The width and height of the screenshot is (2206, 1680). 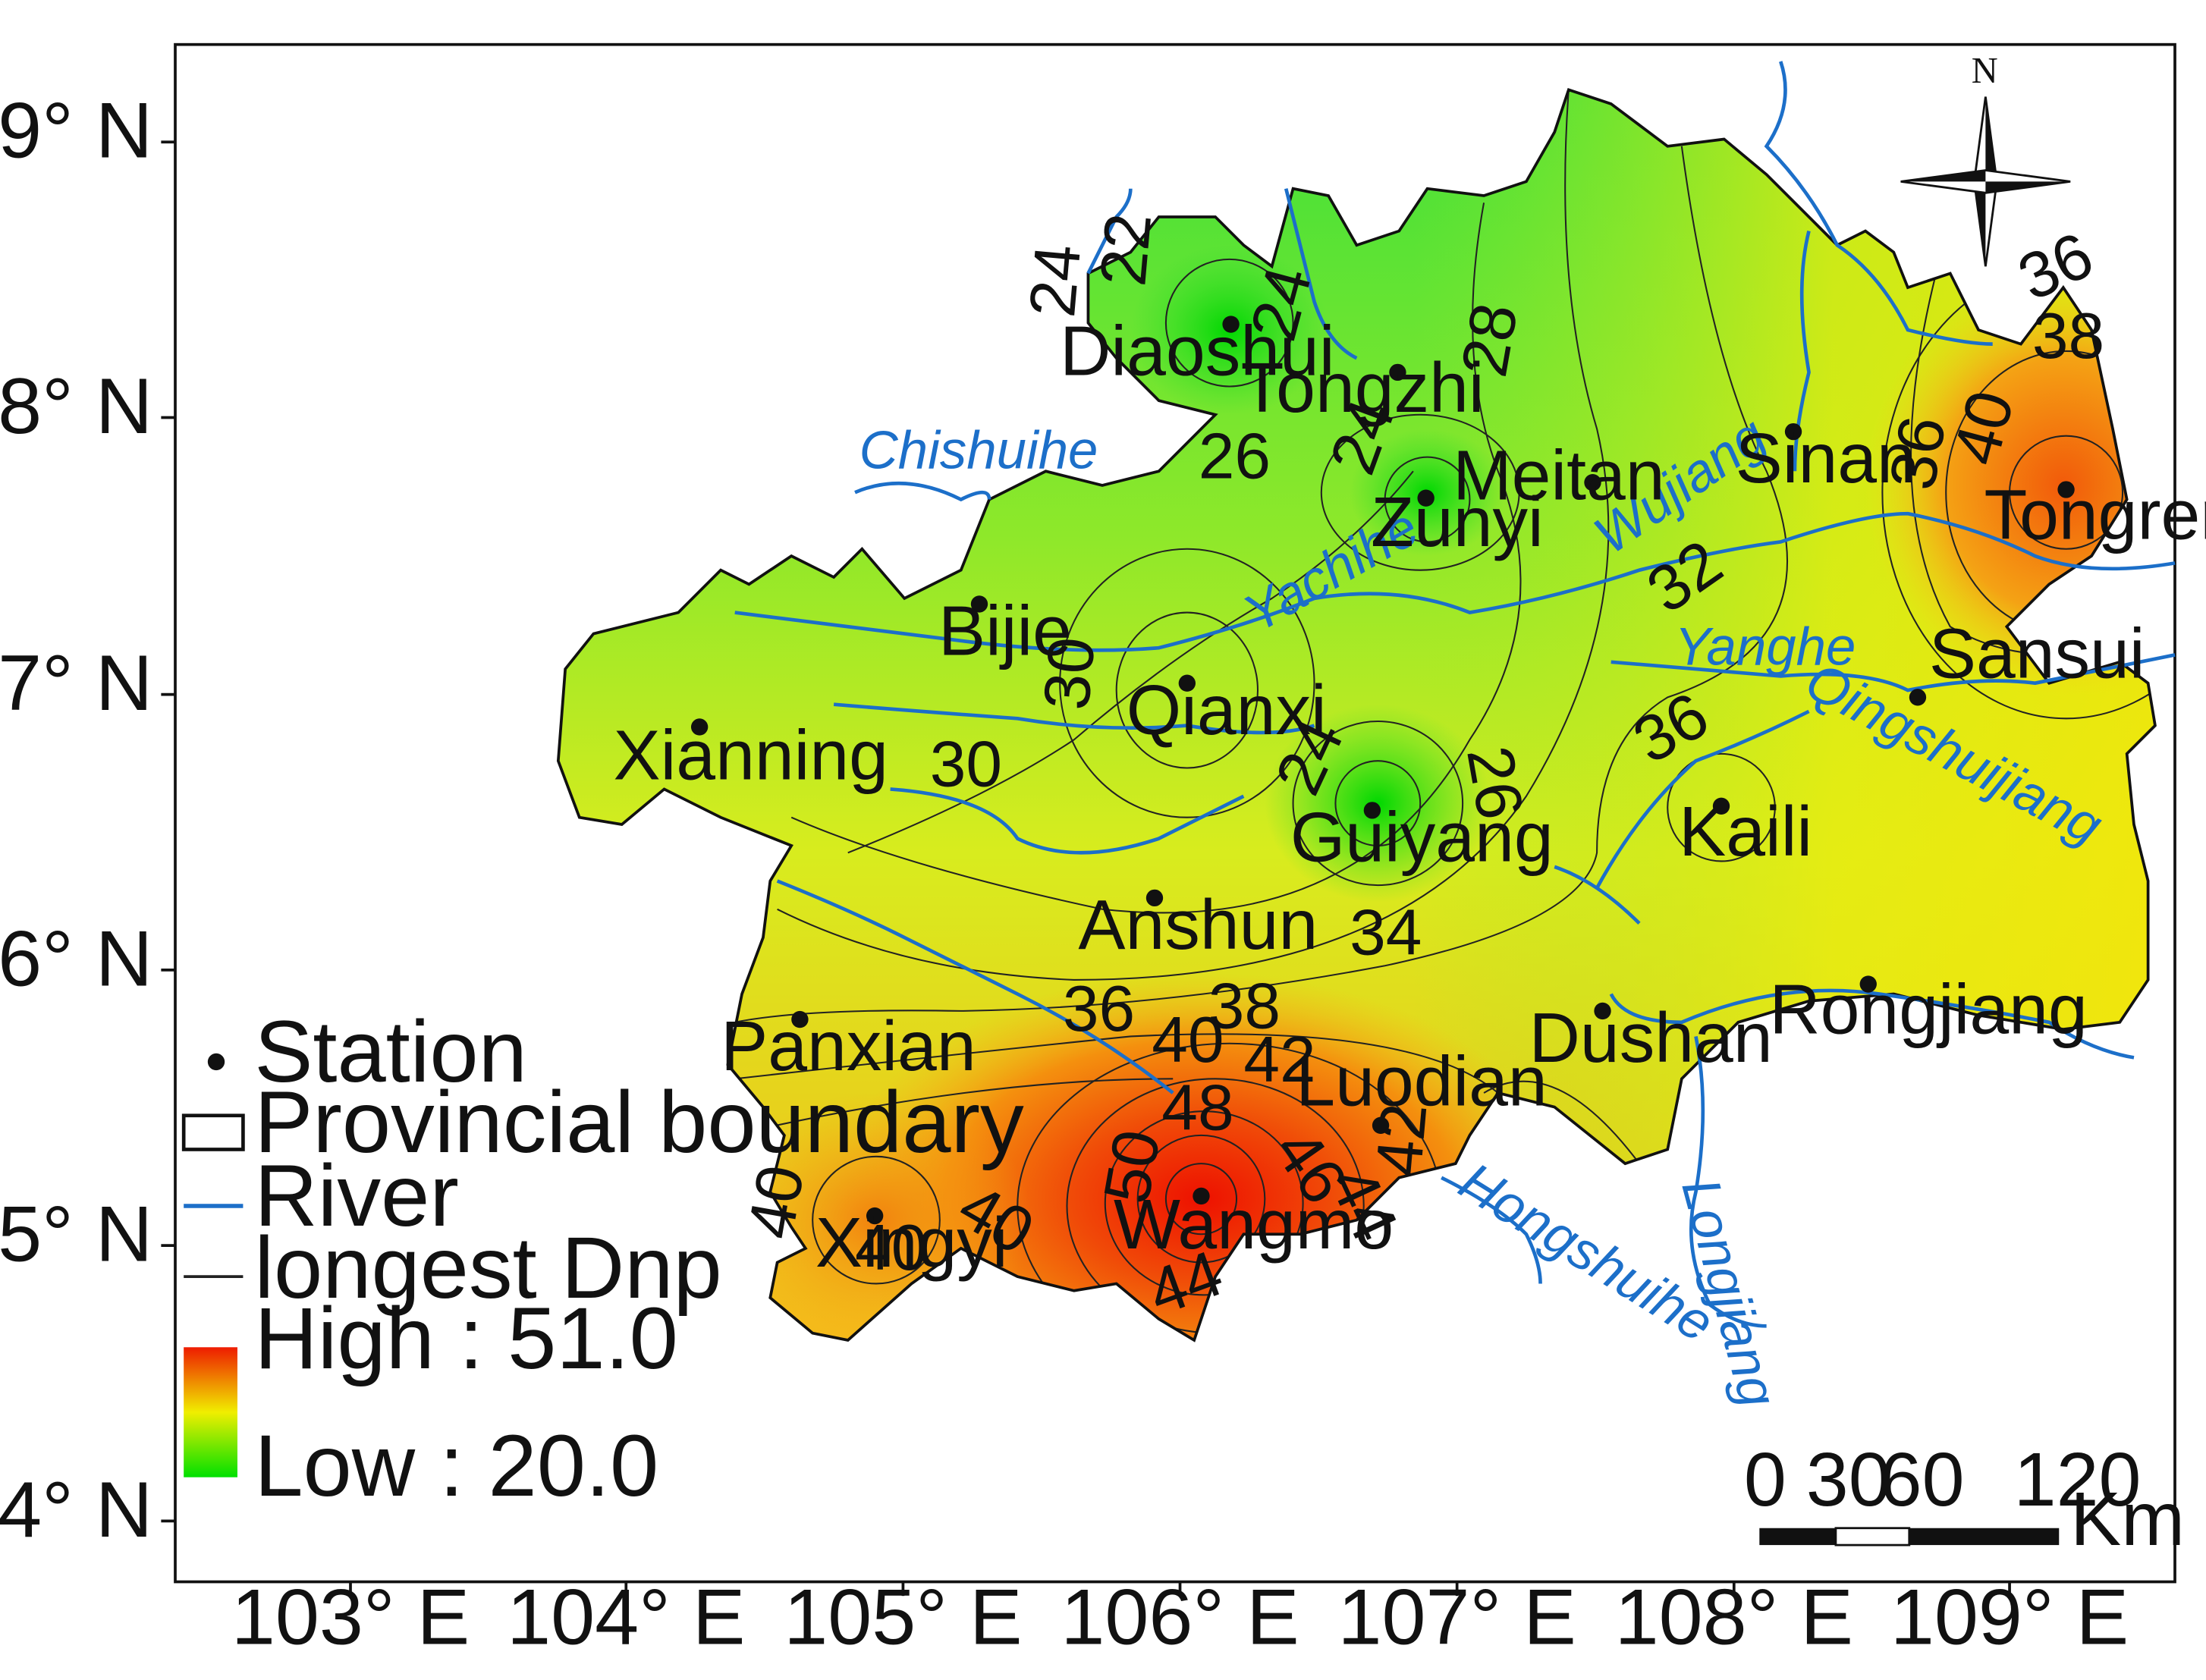 I want to click on scale-tick: 120, so click(x=2078, y=1479).